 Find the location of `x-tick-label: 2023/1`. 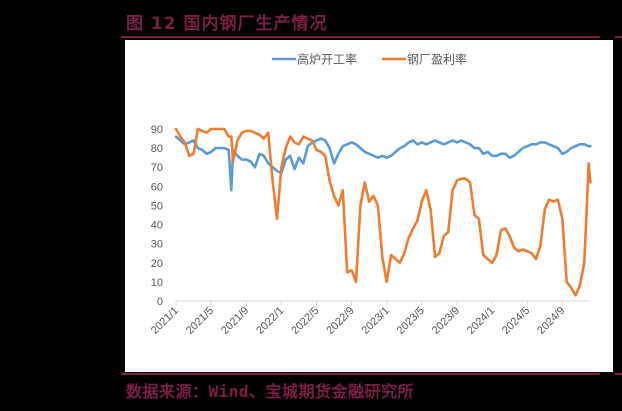

x-tick-label: 2023/1 is located at coordinates (376, 321).